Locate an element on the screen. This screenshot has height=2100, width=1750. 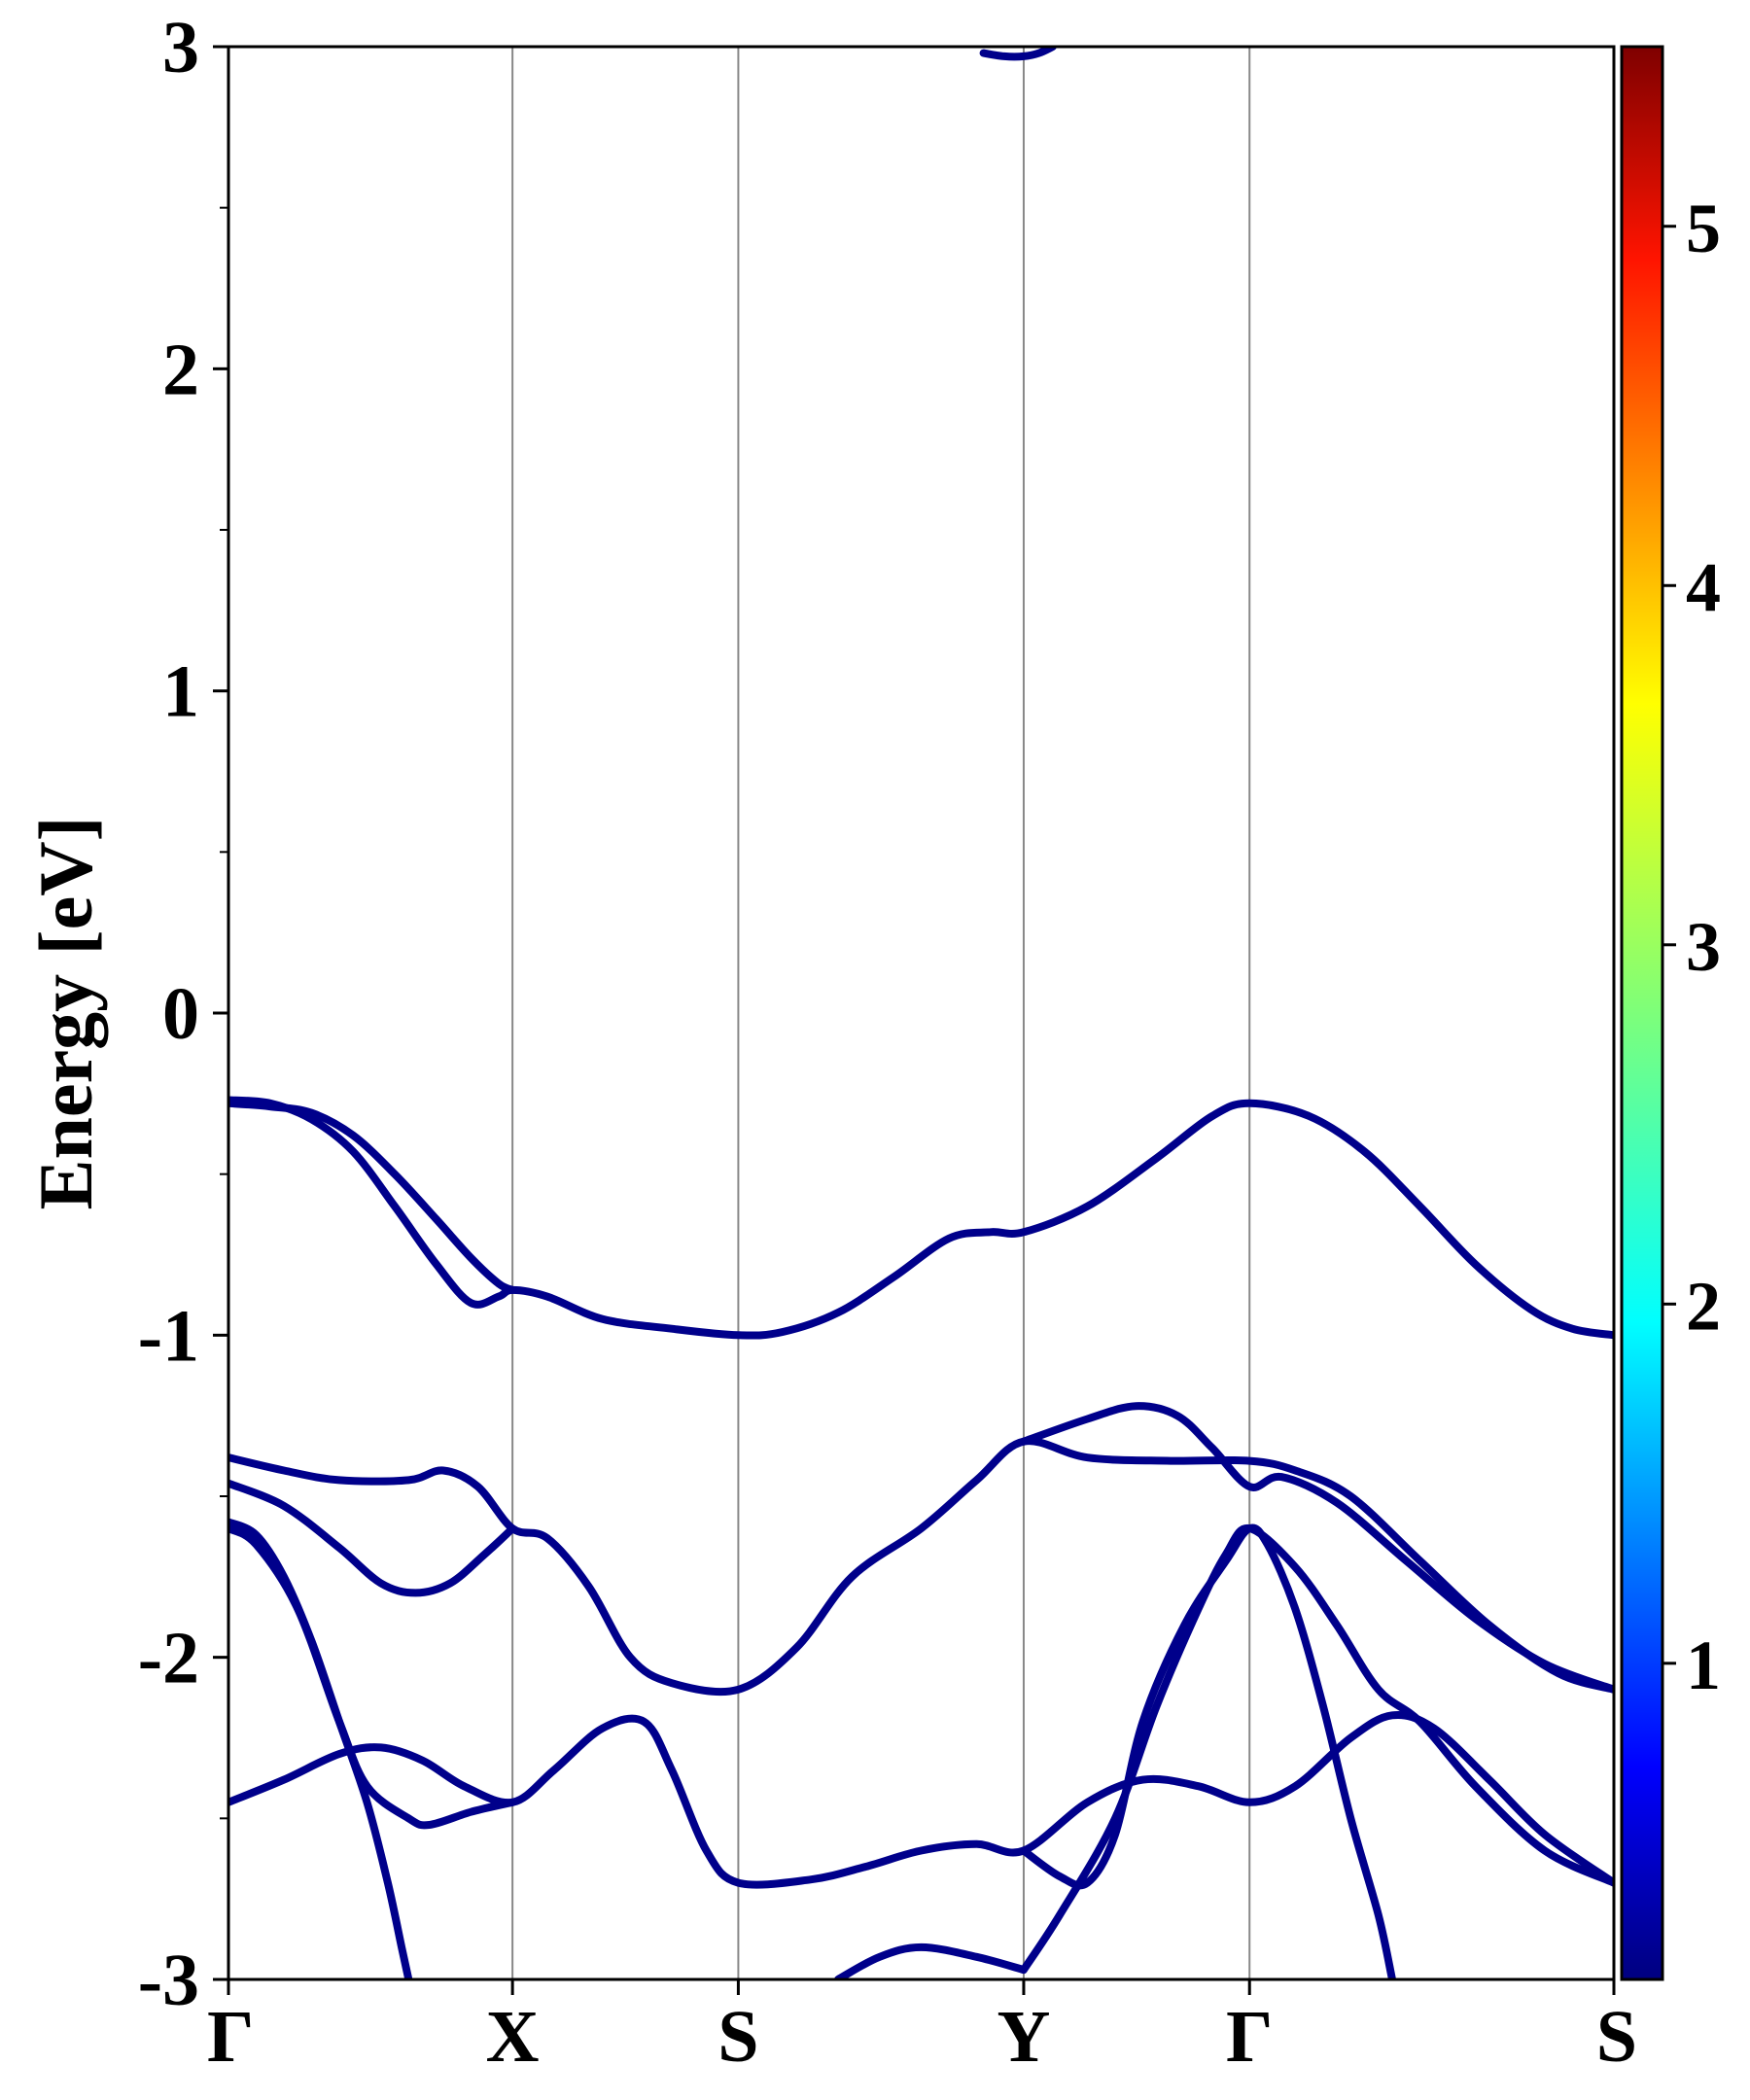
y-tick-label: -1 is located at coordinates (168, 1336).